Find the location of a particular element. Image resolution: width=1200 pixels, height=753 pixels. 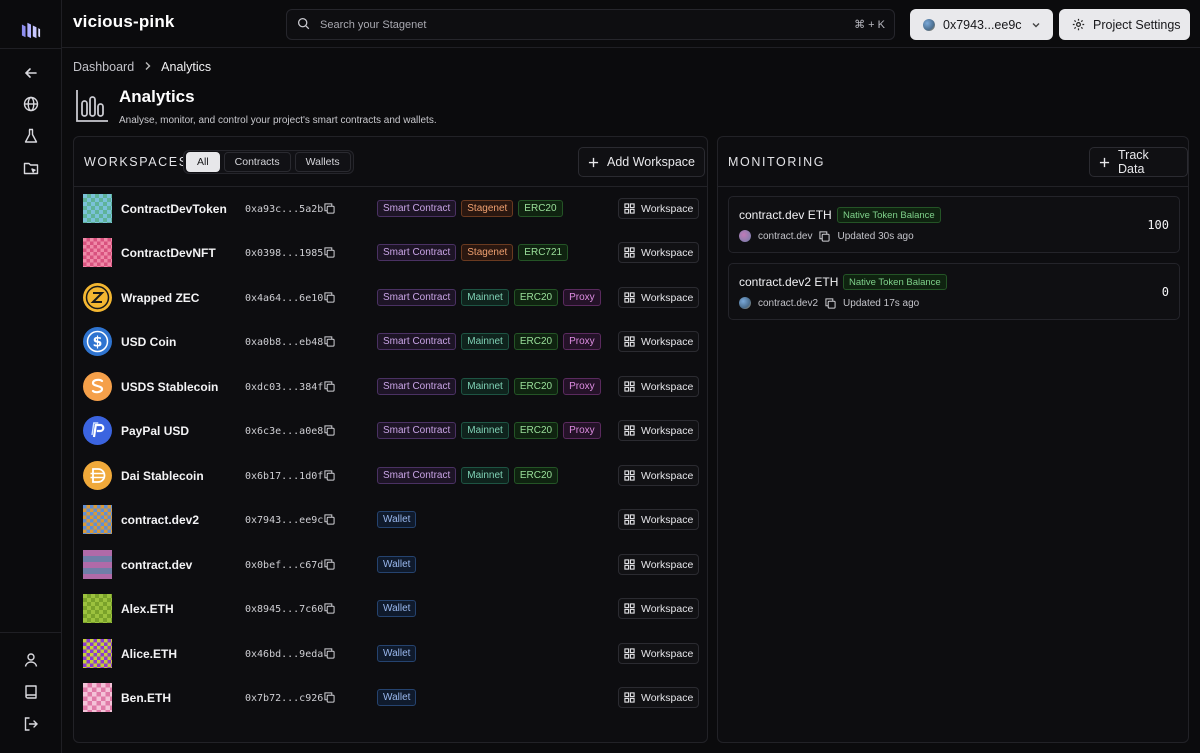

tag-list: Smart Contract Stagenet ERC721 is located at coordinates (473, 252).